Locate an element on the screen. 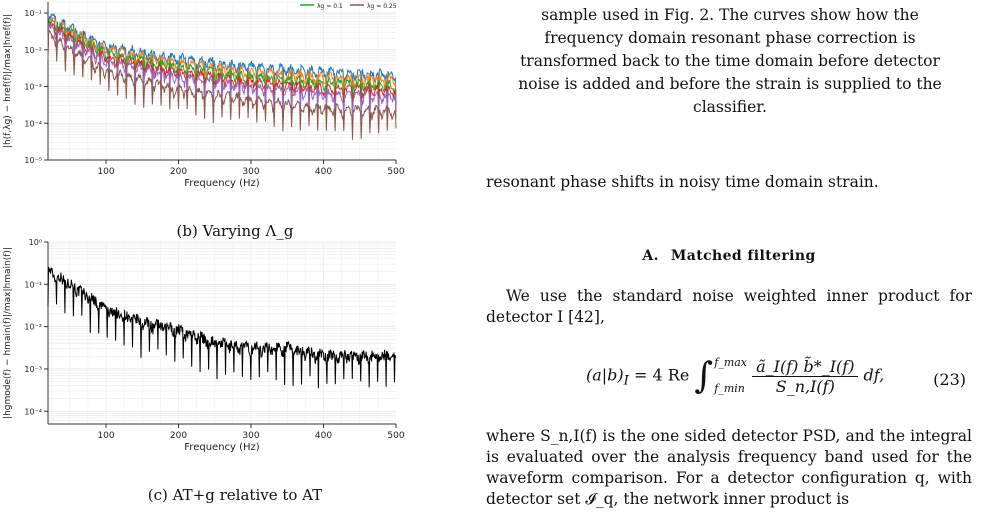 The image size is (982, 531). eq-denominator: S_n,I(f) is located at coordinates (805, 386).